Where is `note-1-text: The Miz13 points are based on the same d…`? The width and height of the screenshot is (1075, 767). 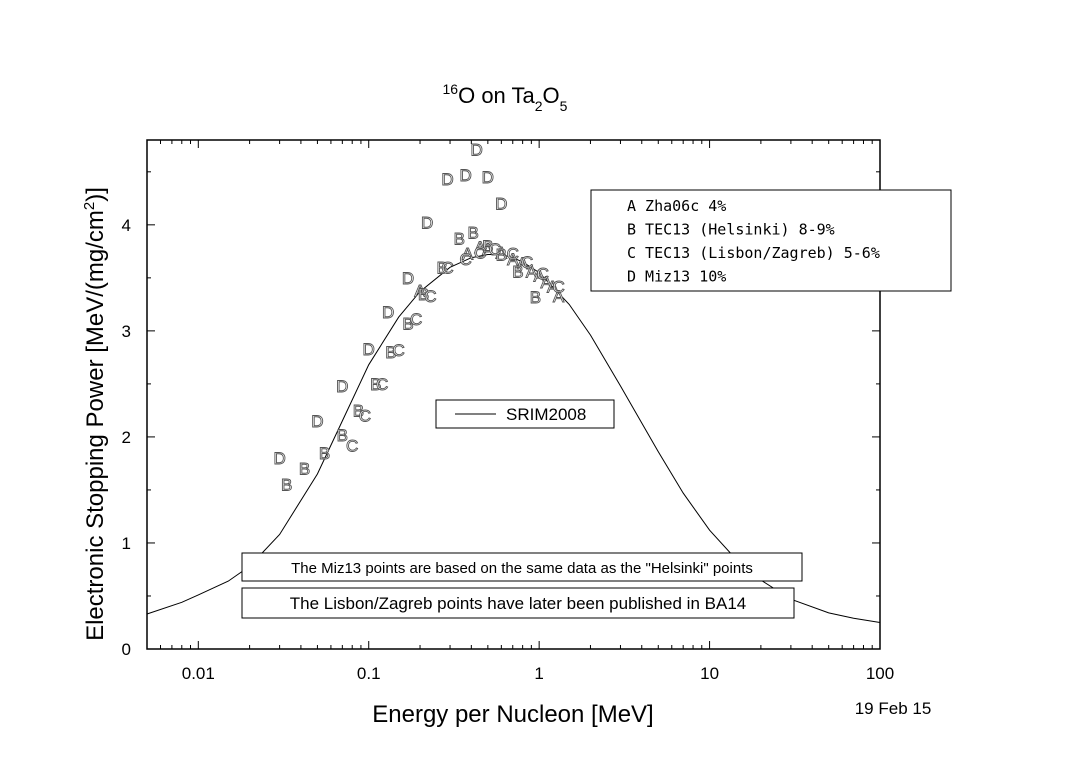
note-1-text: The Miz13 points are based on the same d… is located at coordinates (522, 568).